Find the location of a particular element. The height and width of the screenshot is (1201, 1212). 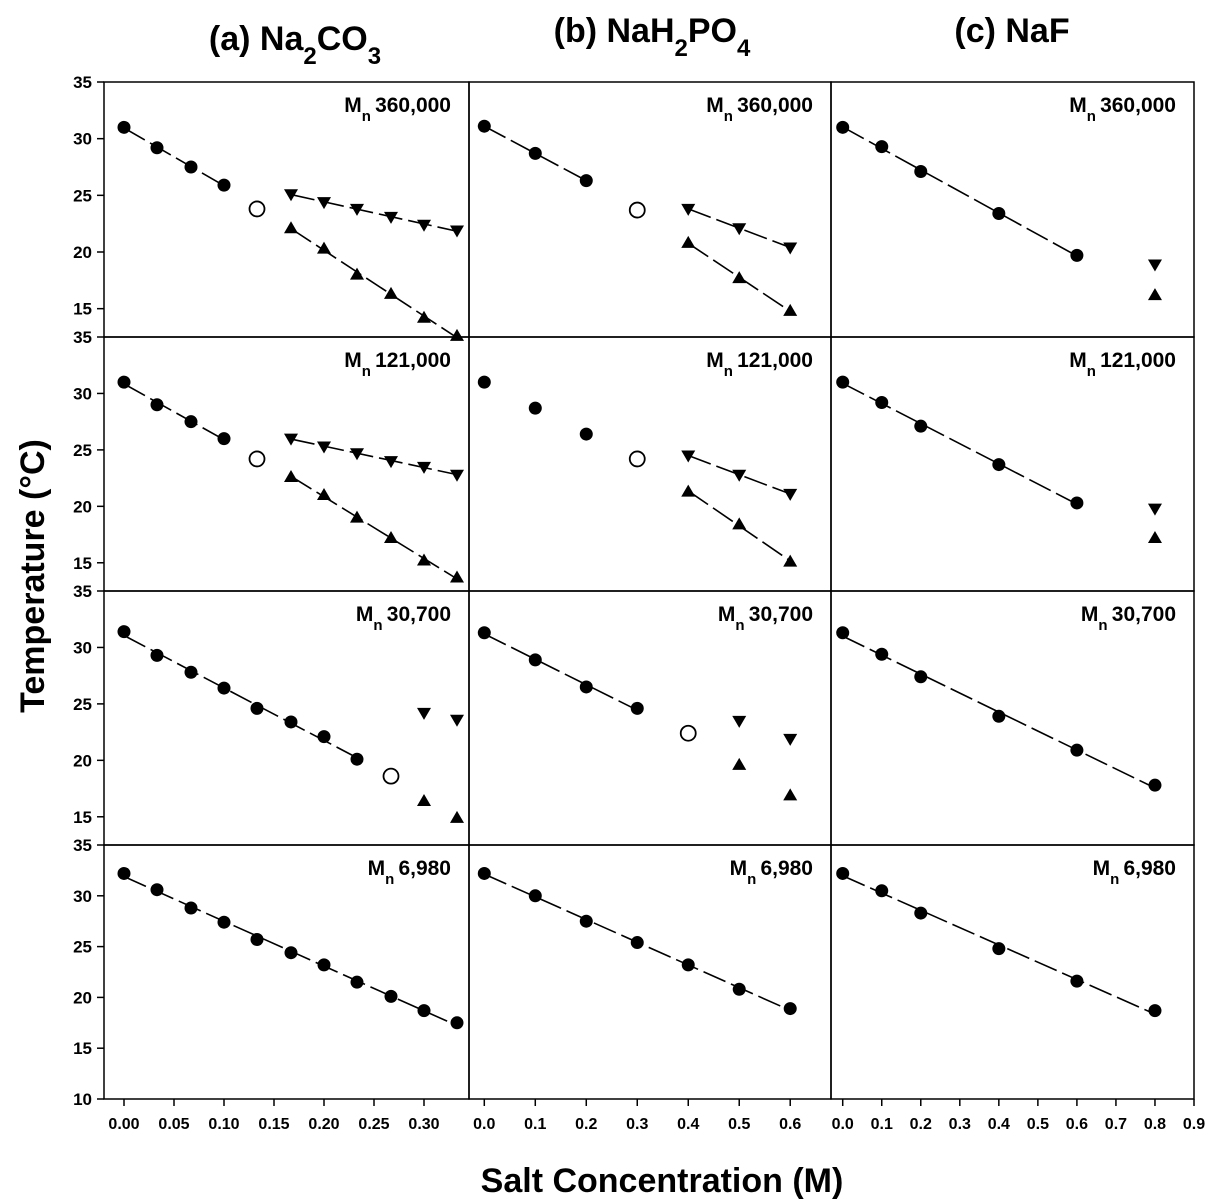

x-tick-label: 0.6 is located at coordinates (790, 1124).